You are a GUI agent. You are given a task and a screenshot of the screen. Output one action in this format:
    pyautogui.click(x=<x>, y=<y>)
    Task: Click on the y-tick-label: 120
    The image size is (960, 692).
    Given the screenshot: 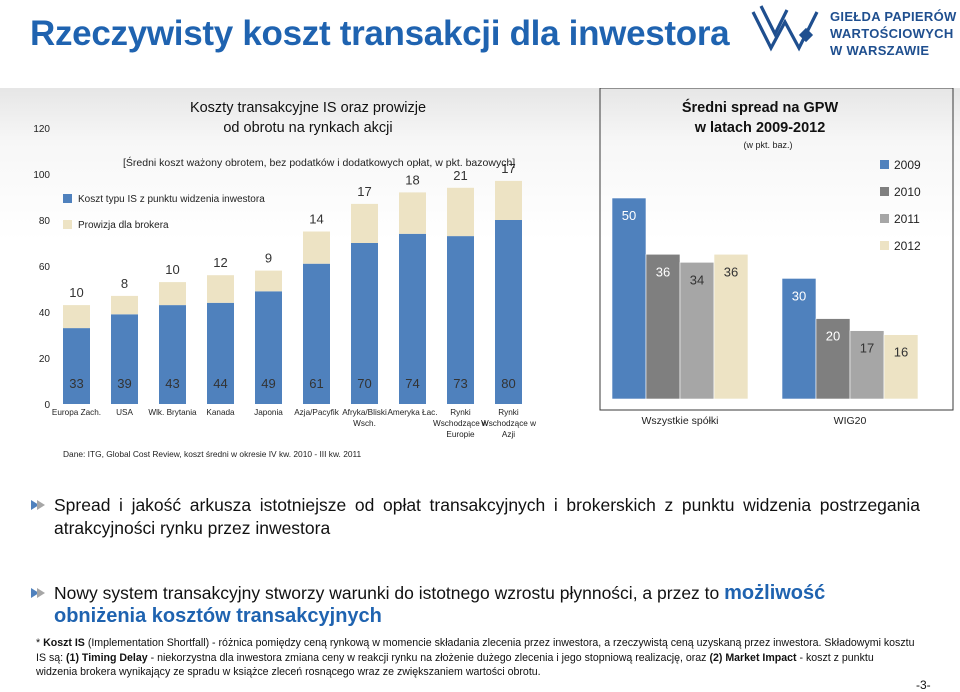 What is the action you would take?
    pyautogui.click(x=41, y=129)
    